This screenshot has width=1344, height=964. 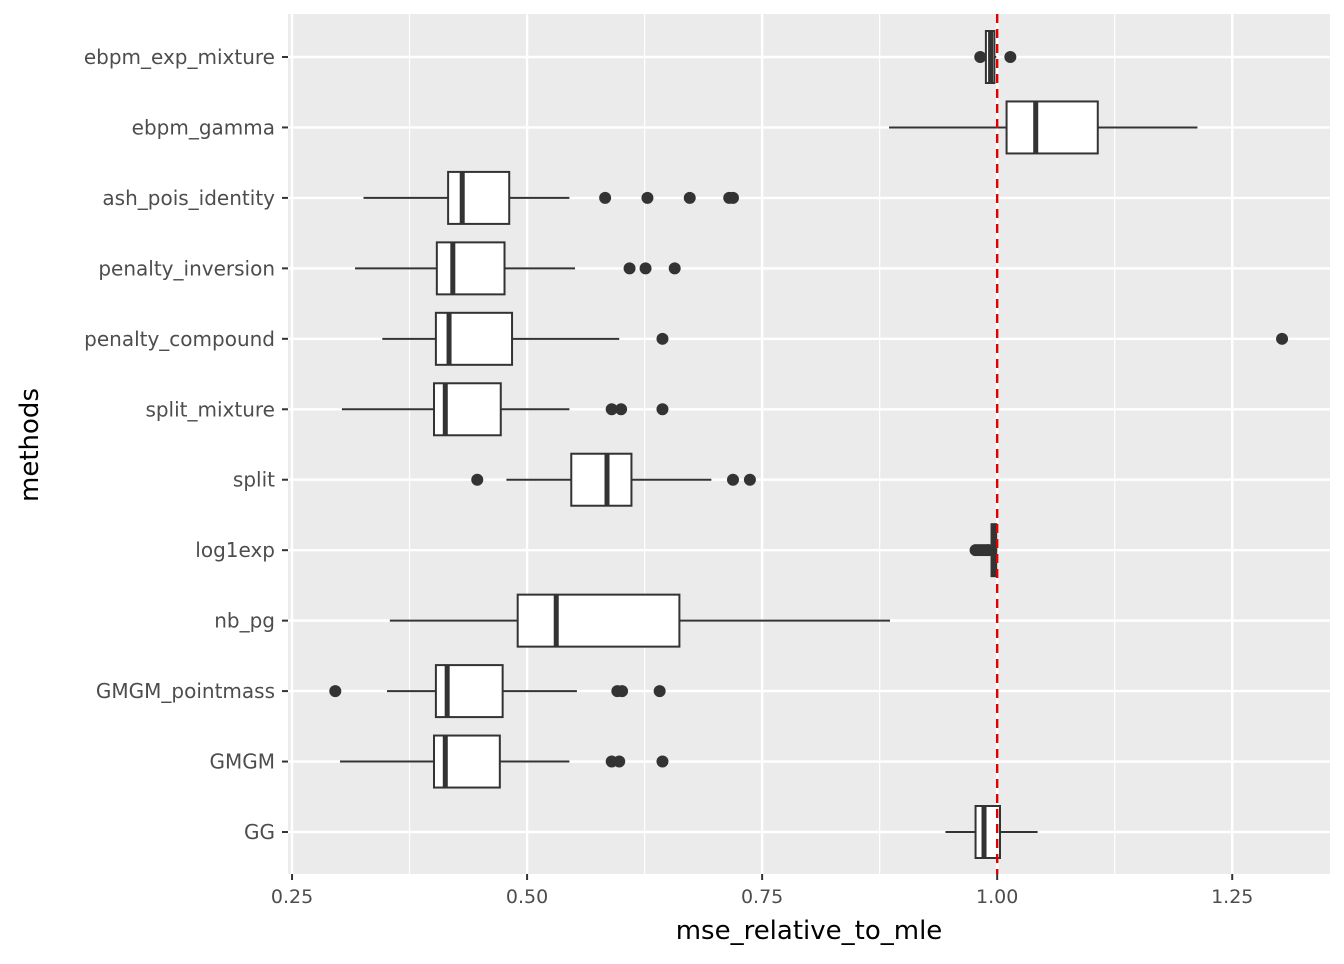 What do you see at coordinates (259, 832) in the screenshot?
I see `y-tick-label: GG` at bounding box center [259, 832].